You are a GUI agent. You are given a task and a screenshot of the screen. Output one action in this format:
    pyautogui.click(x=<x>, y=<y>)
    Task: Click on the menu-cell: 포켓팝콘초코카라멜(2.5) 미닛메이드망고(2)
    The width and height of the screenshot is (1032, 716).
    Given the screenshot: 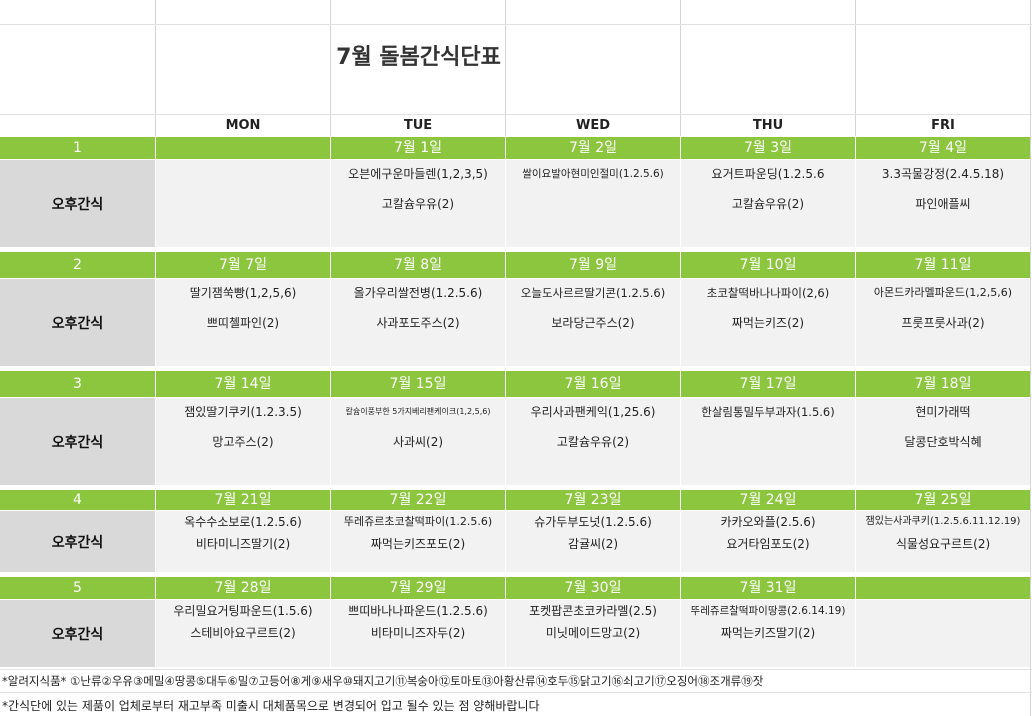 What is the action you would take?
    pyautogui.click(x=593, y=633)
    